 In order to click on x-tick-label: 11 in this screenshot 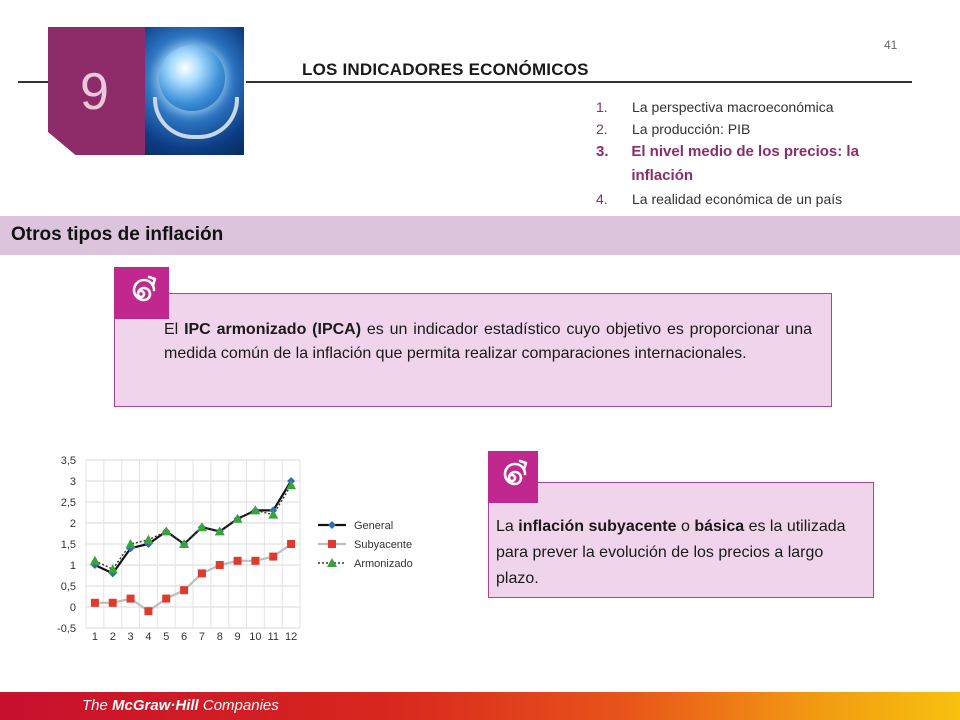, I will do `click(273, 637)`.